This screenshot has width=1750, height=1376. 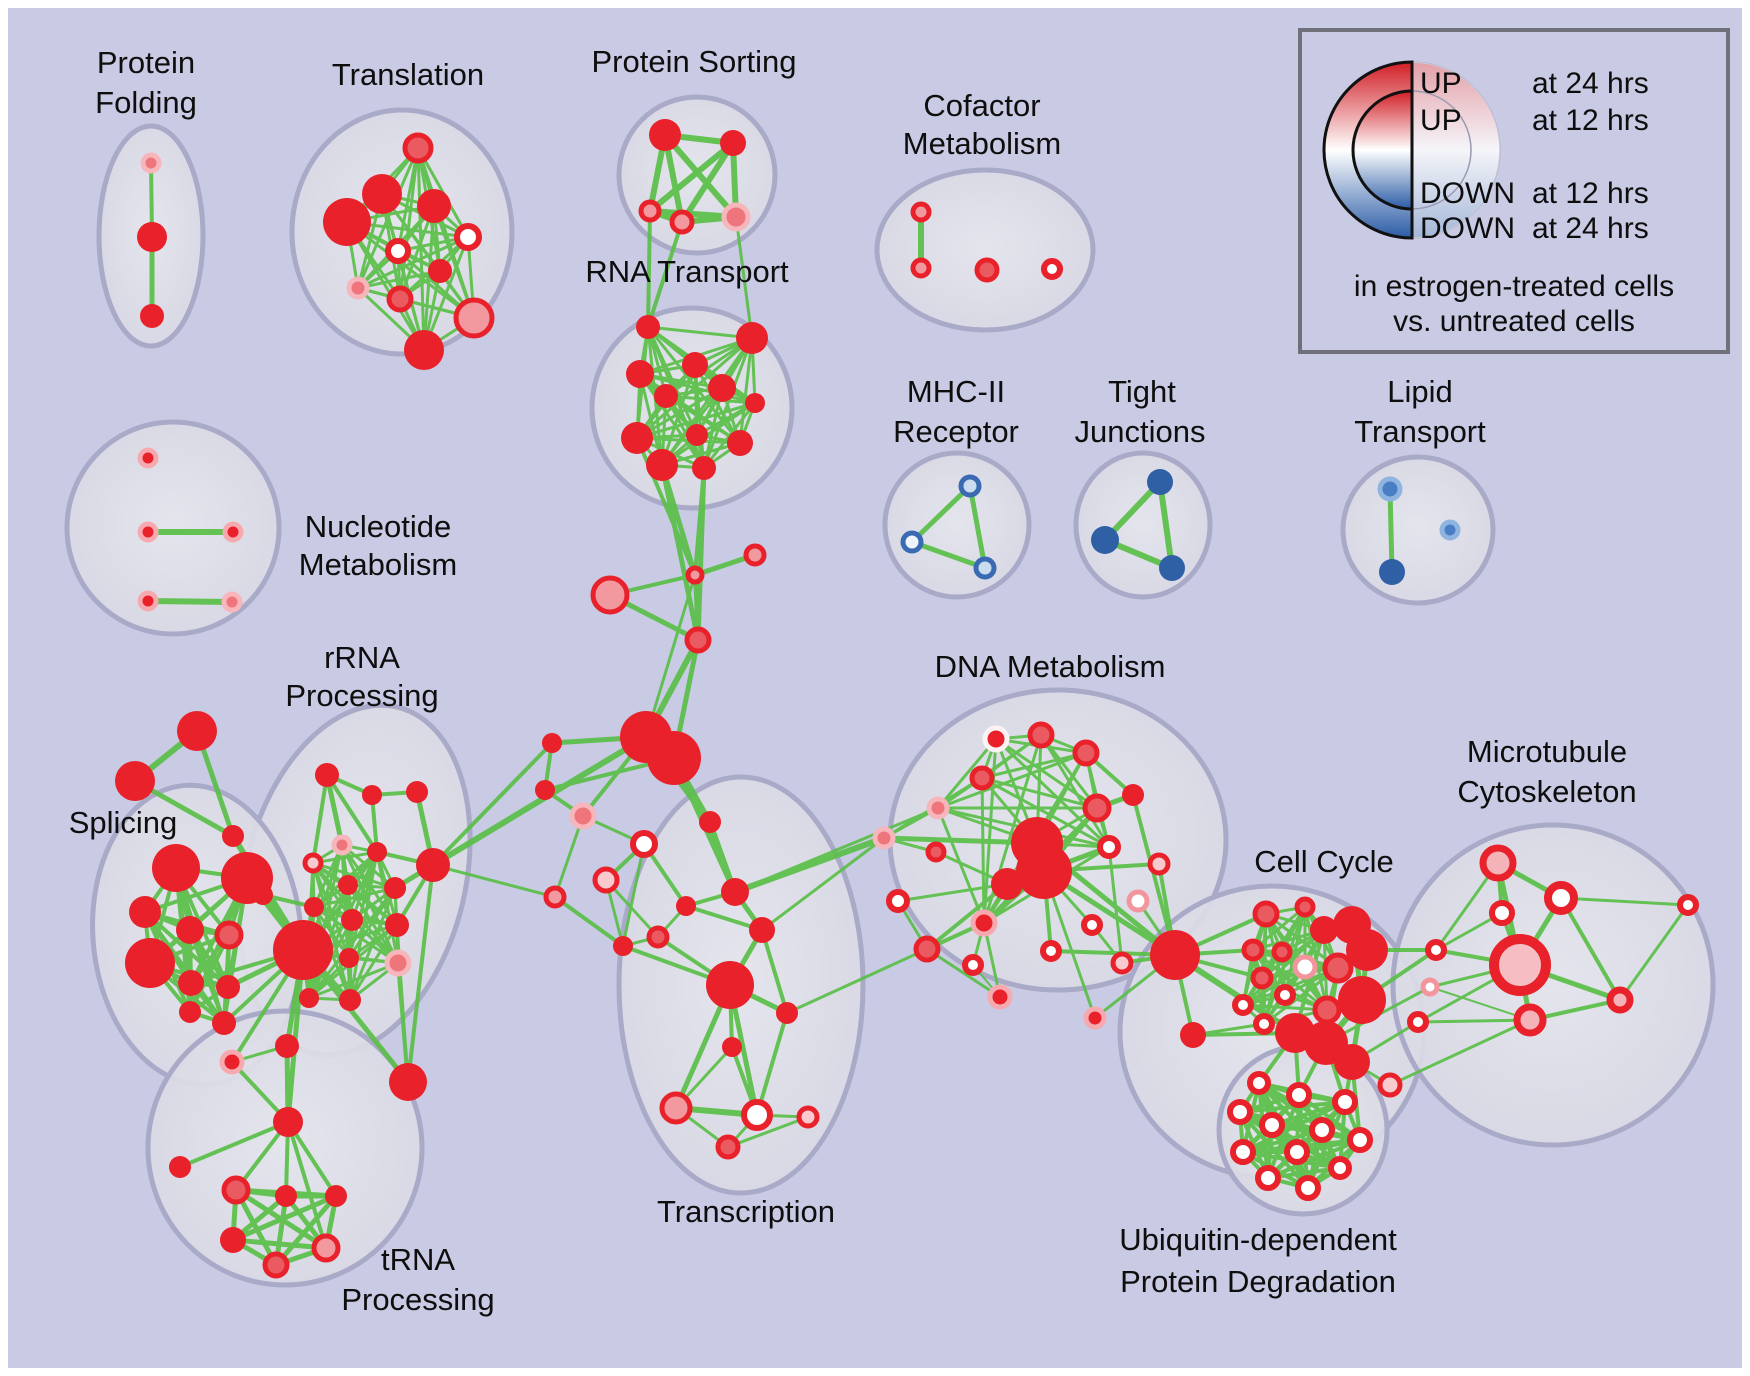 I want to click on node-r4, so click(x=342, y=845).